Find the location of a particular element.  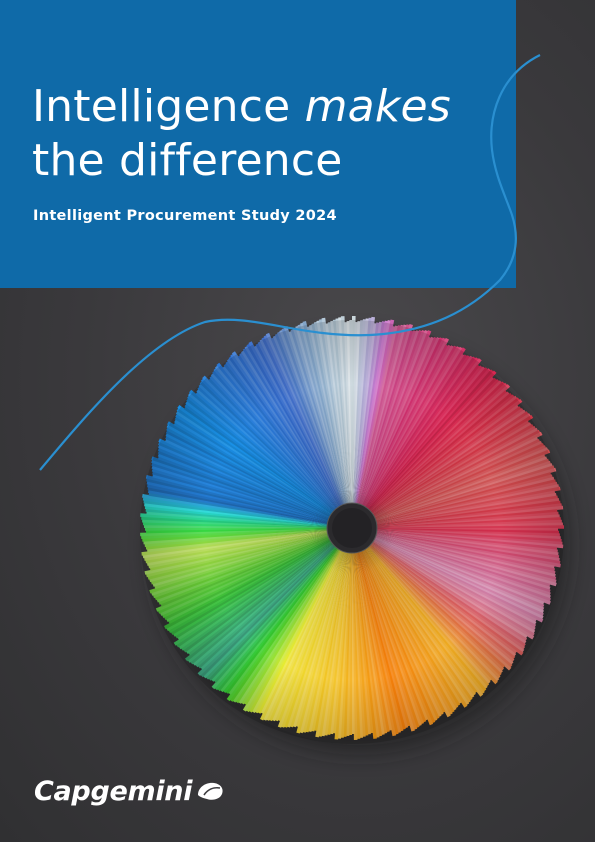

capgemini-logo: Capgemini is located at coordinates (130, 791).